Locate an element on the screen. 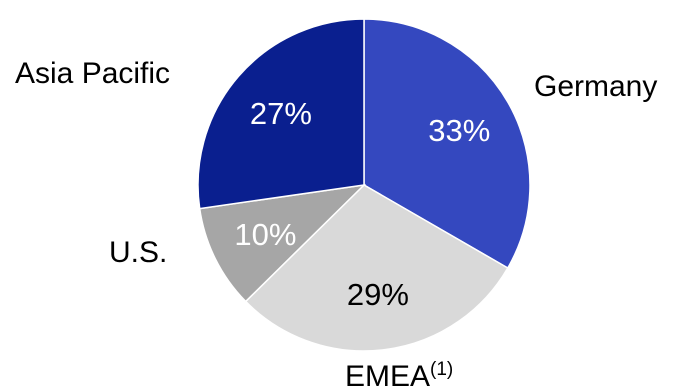 Image resolution: width=690 pixels, height=391 pixels. category-label-germany: Germany is located at coordinates (595, 86).